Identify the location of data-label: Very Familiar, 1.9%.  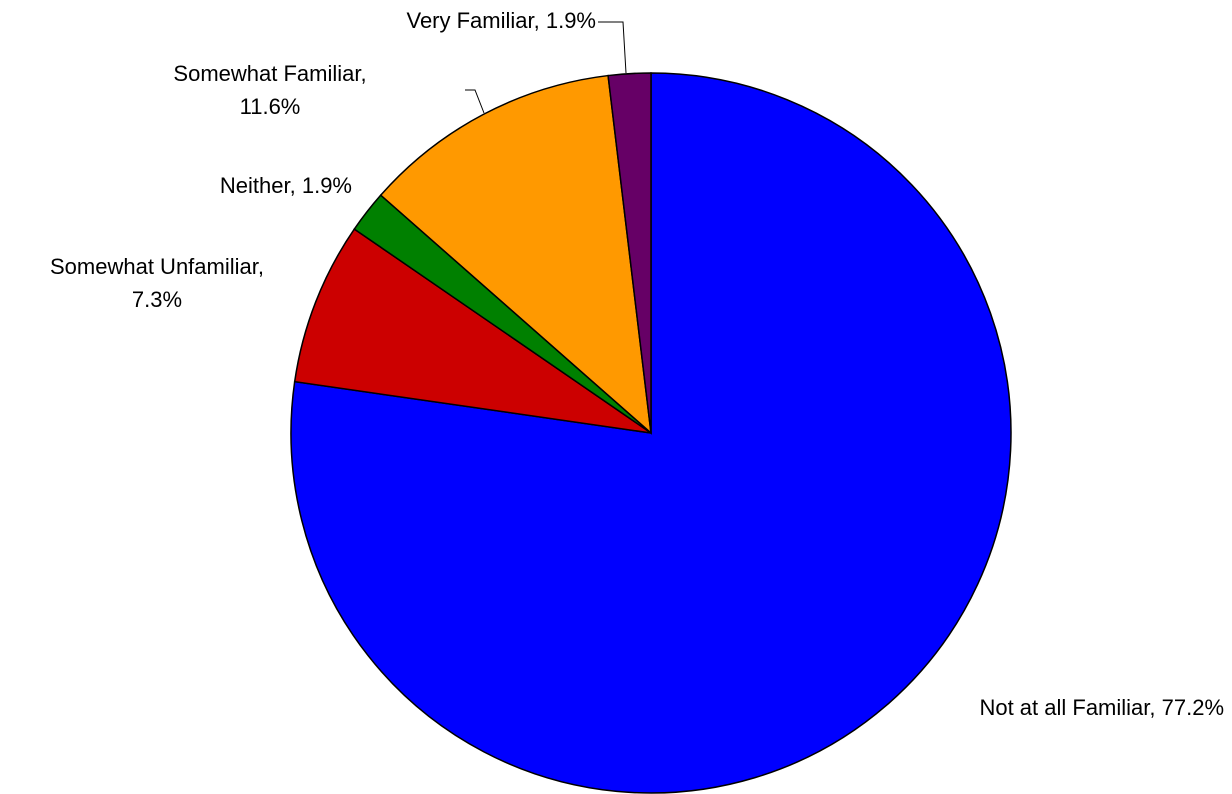
(501, 20).